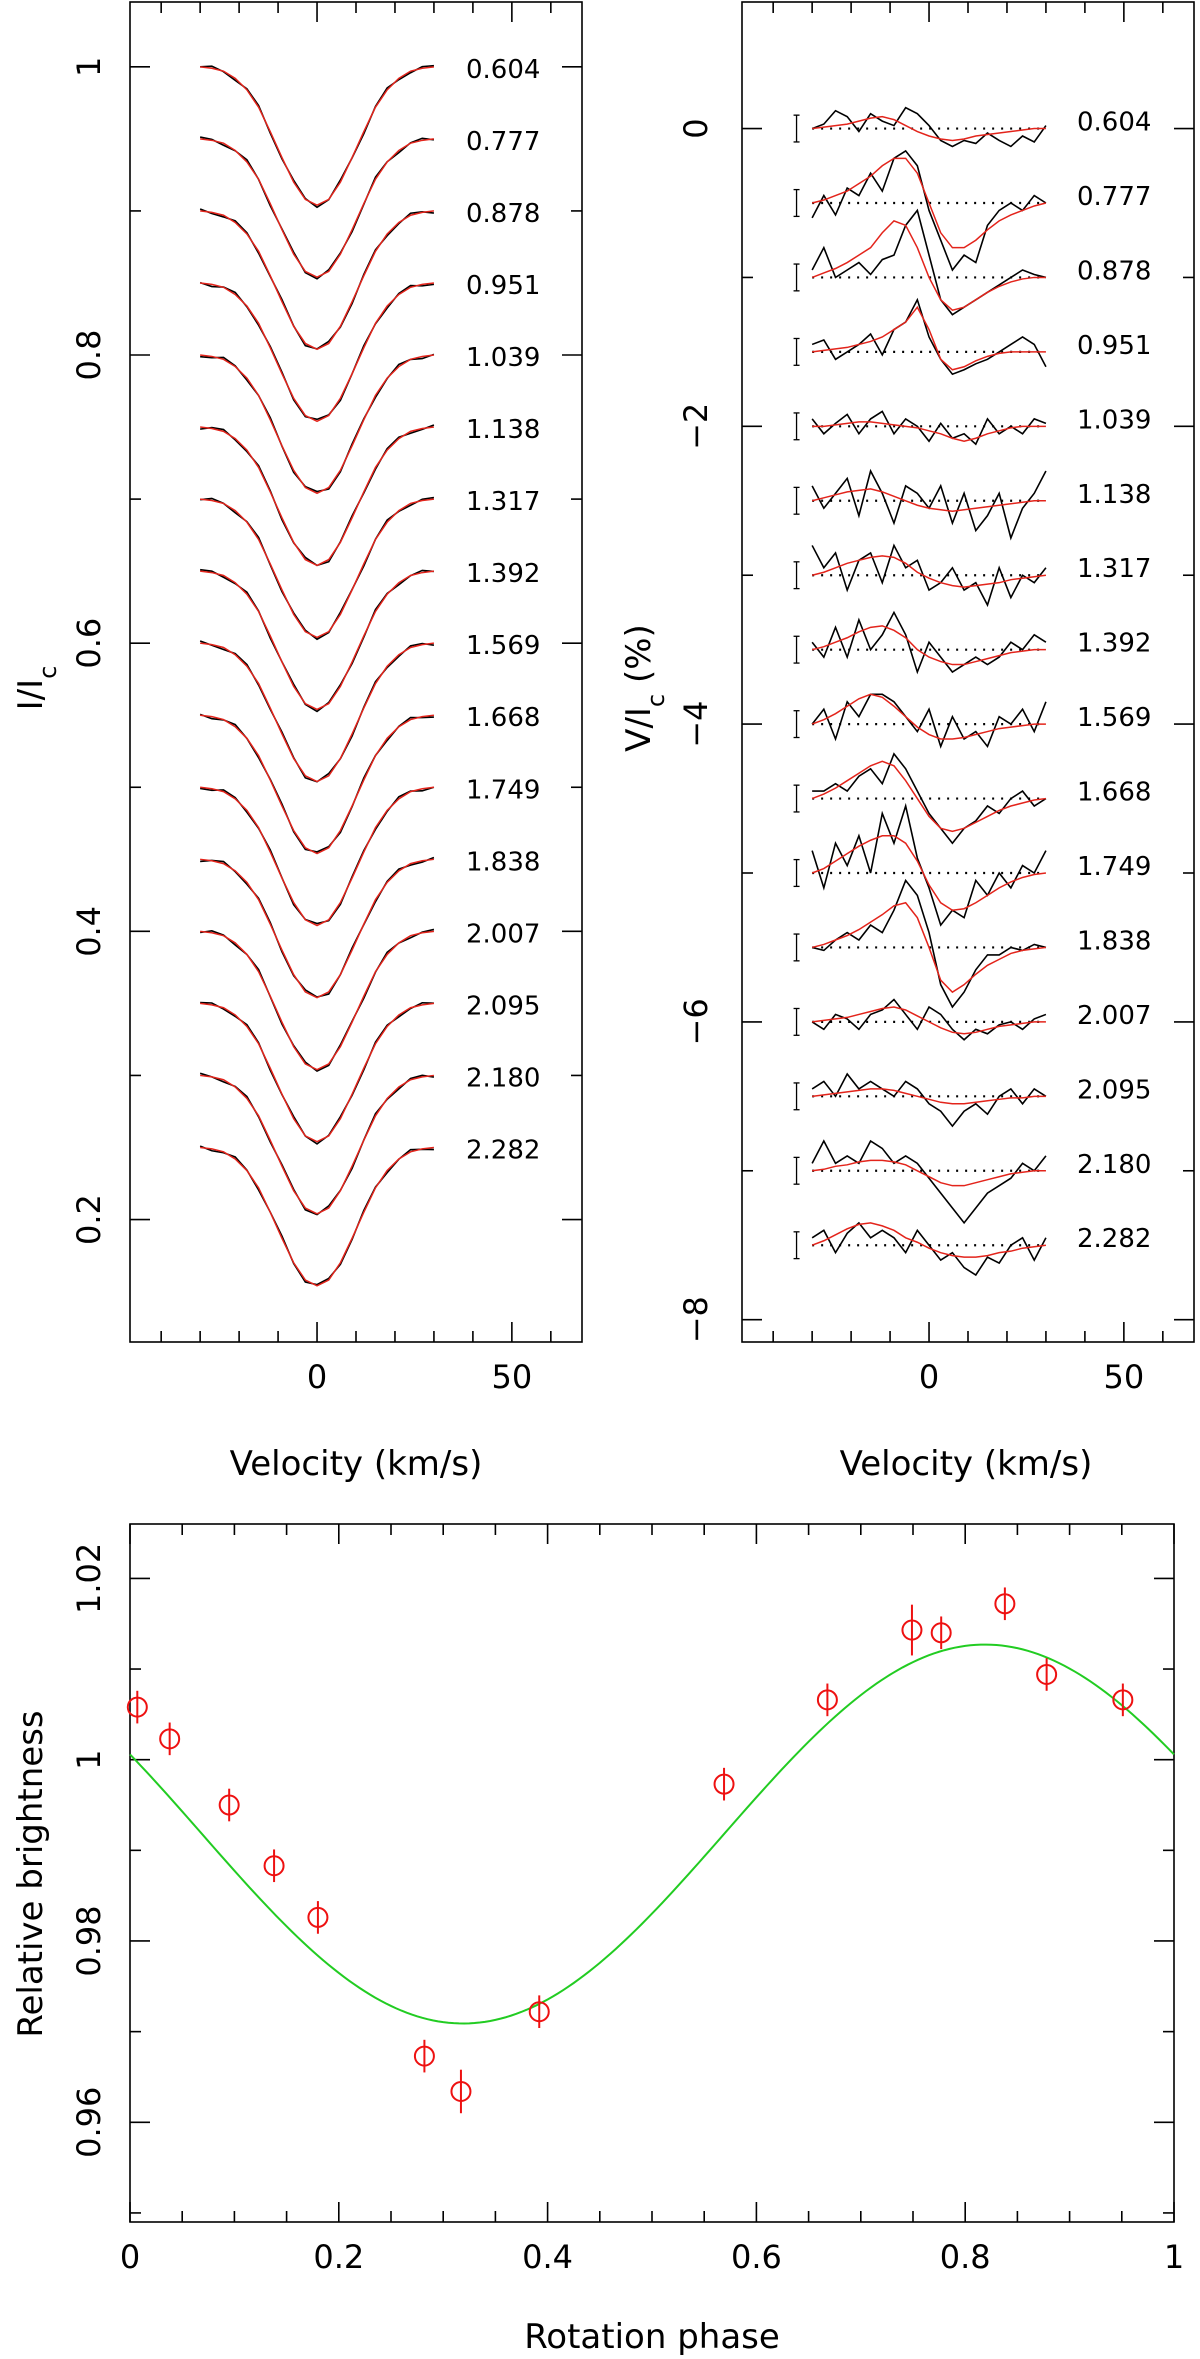 The height and width of the screenshot is (2359, 1200). I want to click on y-tick-label: 1.02, so click(89, 1578).